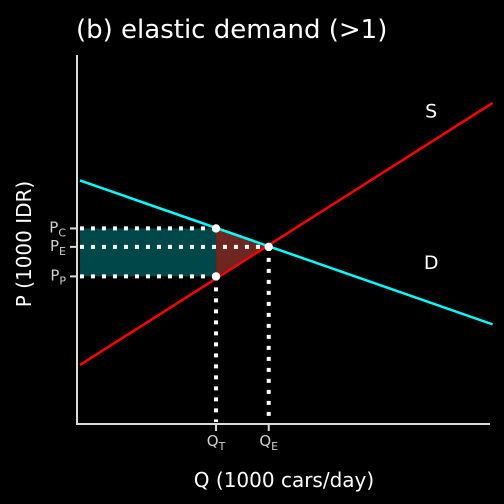 The width and height of the screenshot is (504, 504). I want to click on curve-label-d: D, so click(431, 263).